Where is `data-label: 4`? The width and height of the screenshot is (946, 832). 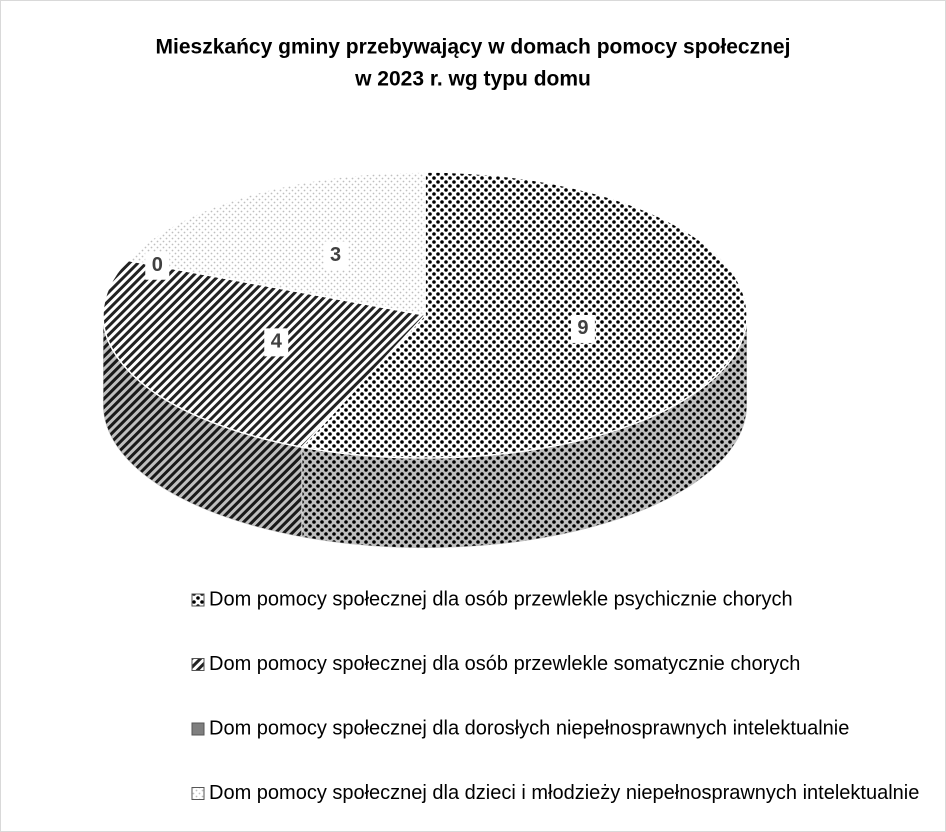 data-label: 4 is located at coordinates (277, 342).